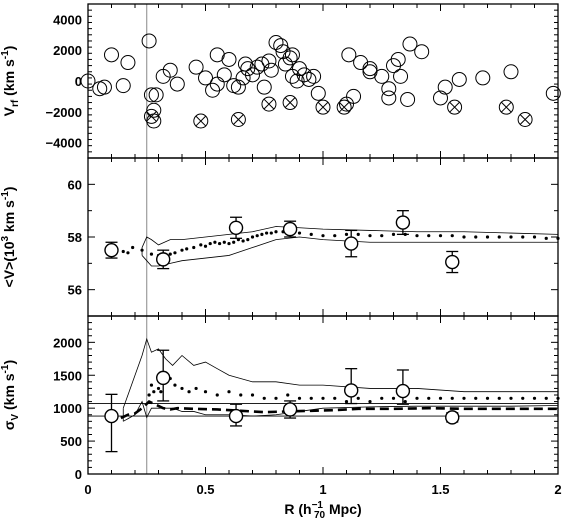  I want to click on x-tick-label: 1, so click(322, 489).